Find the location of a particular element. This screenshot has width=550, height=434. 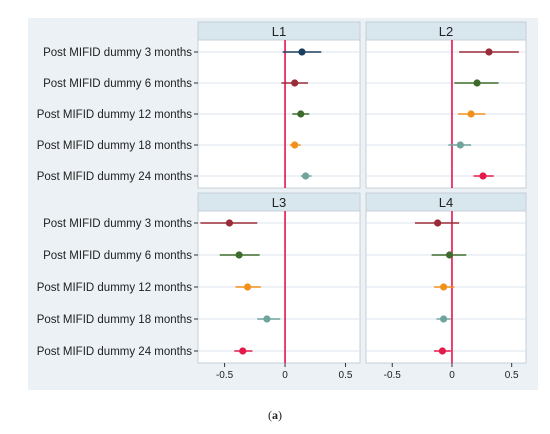

panel-l1: L1 is located at coordinates (279, 105).